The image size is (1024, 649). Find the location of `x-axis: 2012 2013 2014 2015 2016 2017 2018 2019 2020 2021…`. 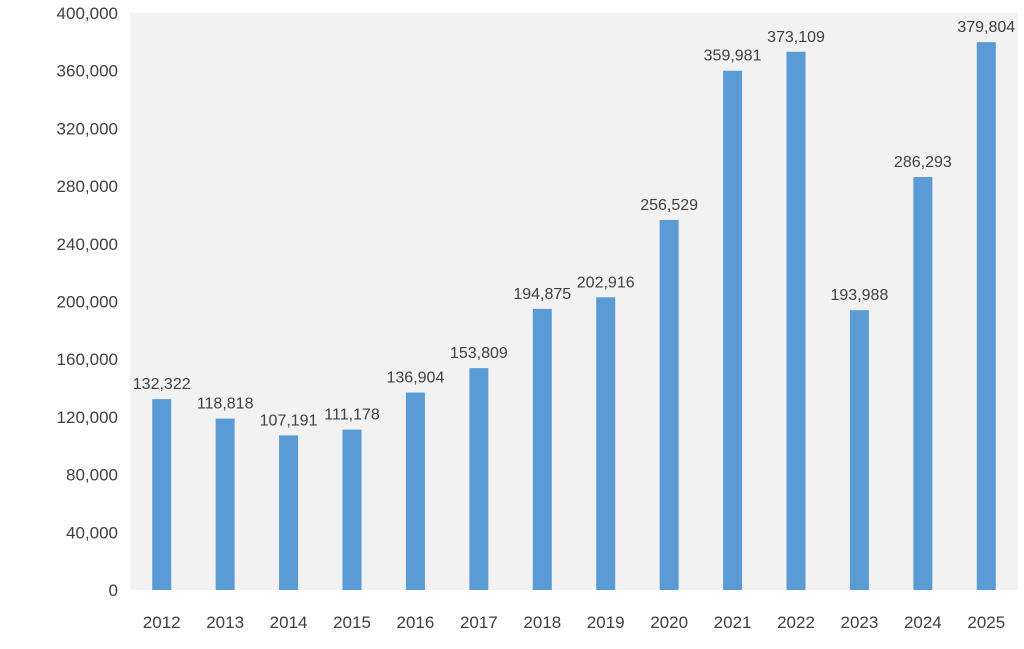

x-axis: 2012 2013 2014 2015 2016 2017 2018 2019 2020 2021… is located at coordinates (574, 622).